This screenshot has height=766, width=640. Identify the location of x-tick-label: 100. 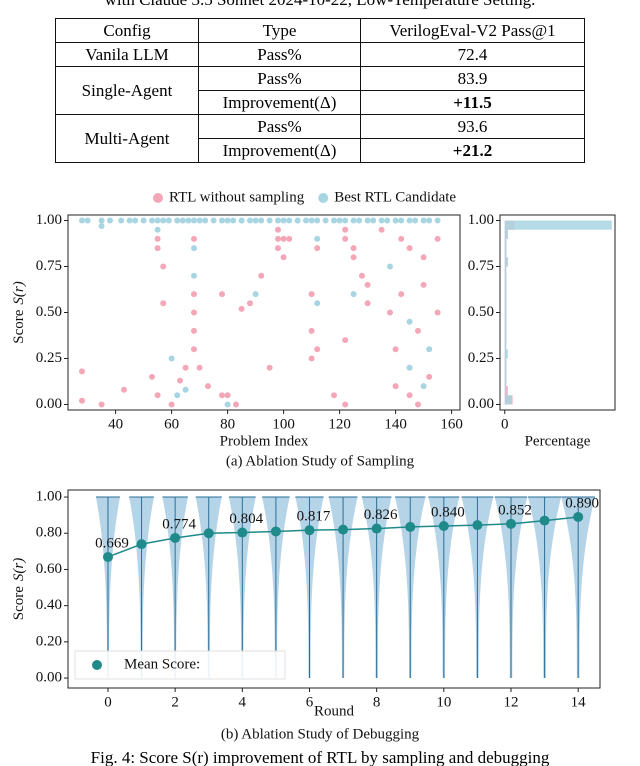
(283, 424).